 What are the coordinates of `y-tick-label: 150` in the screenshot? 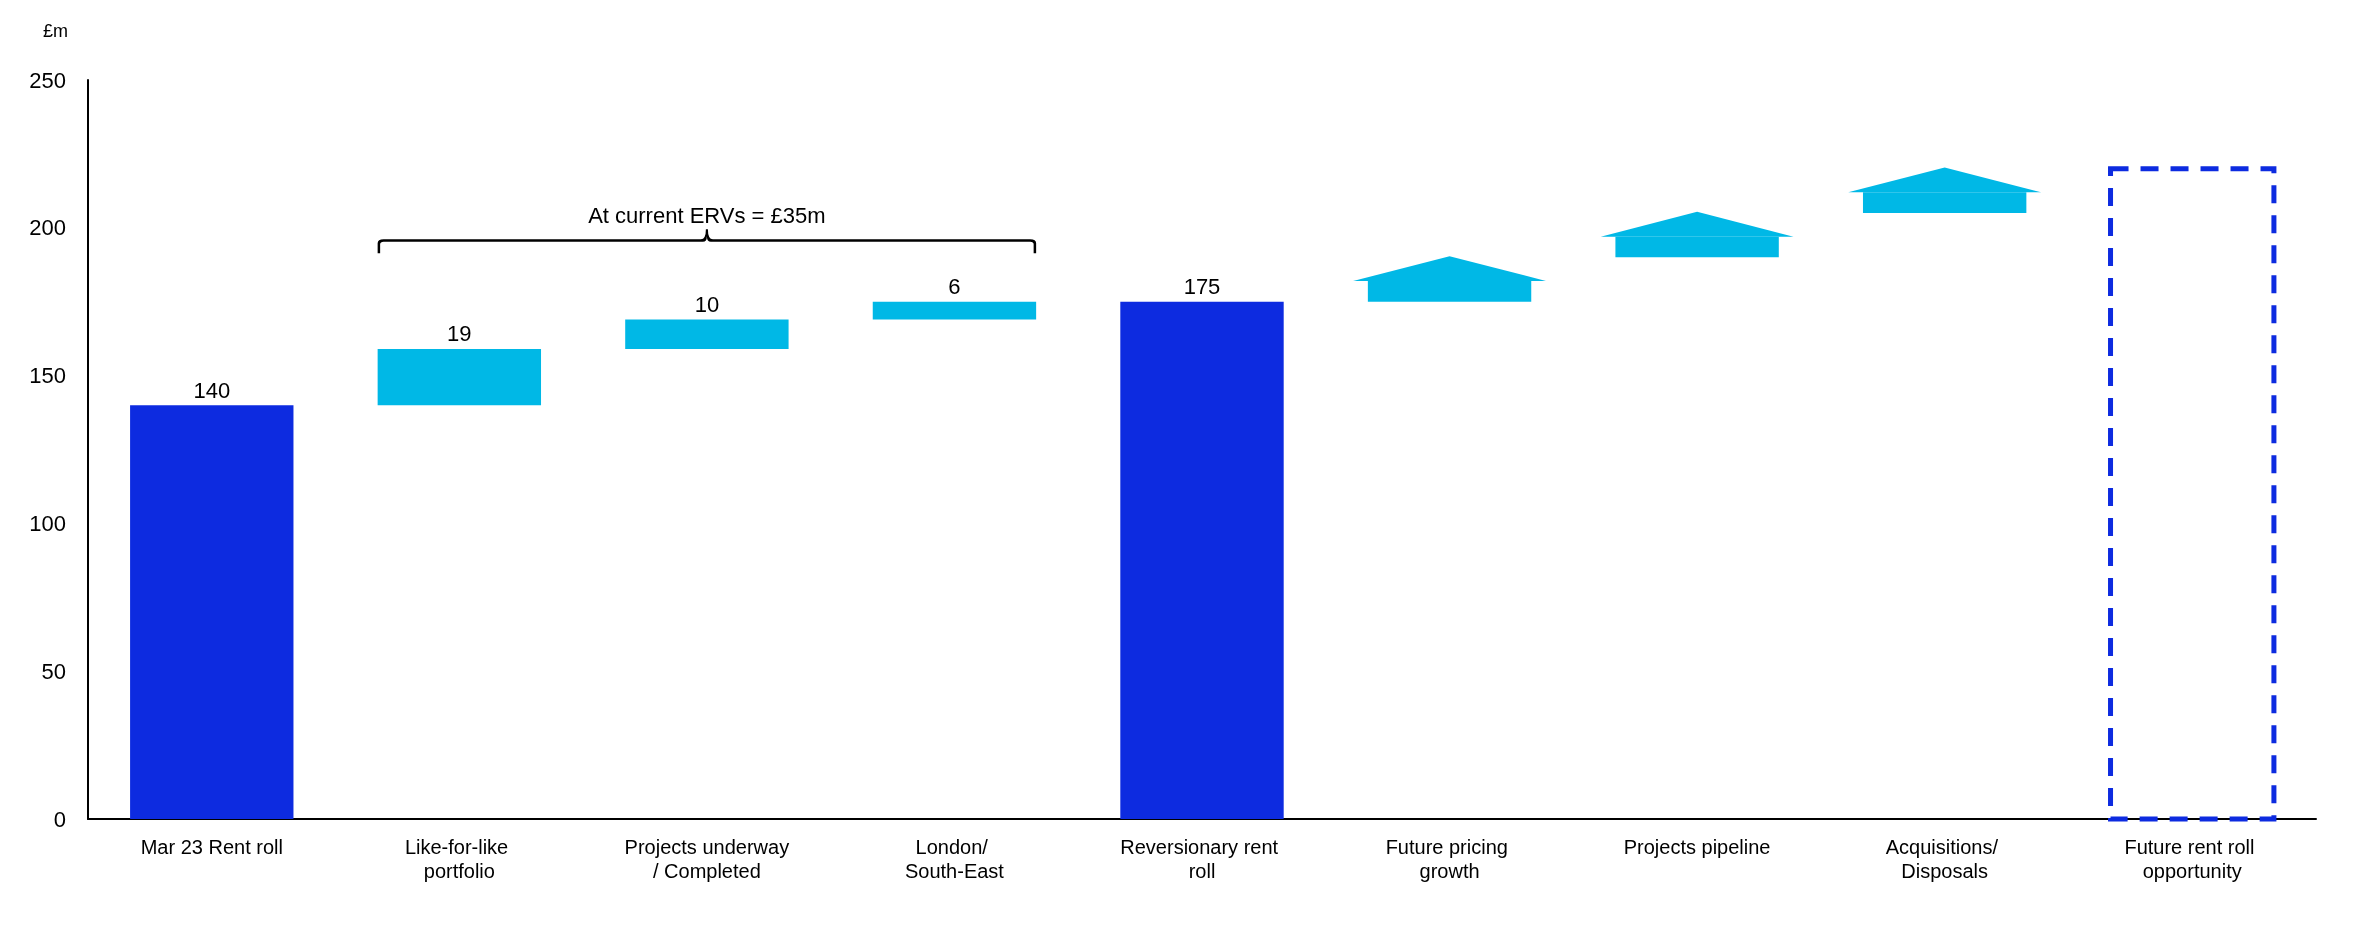 It's located at (47, 376).